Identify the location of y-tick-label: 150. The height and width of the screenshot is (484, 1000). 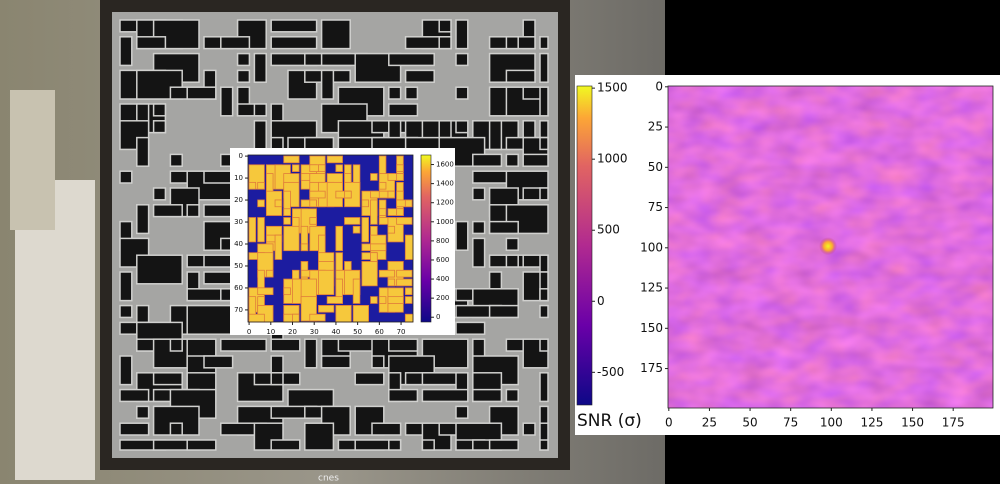
(651, 328).